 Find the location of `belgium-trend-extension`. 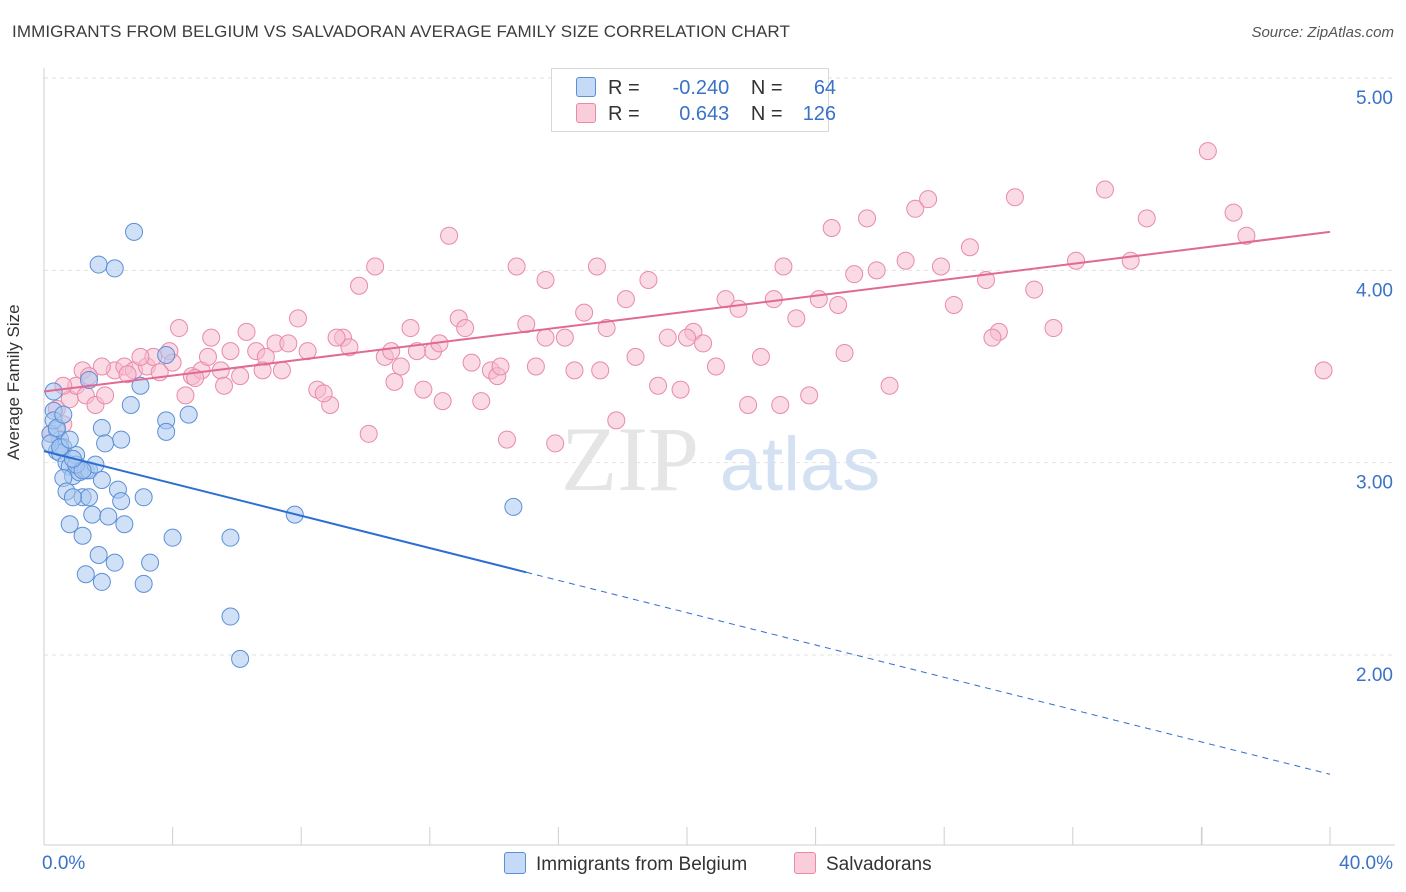

belgium-trend-extension is located at coordinates (928, 673).